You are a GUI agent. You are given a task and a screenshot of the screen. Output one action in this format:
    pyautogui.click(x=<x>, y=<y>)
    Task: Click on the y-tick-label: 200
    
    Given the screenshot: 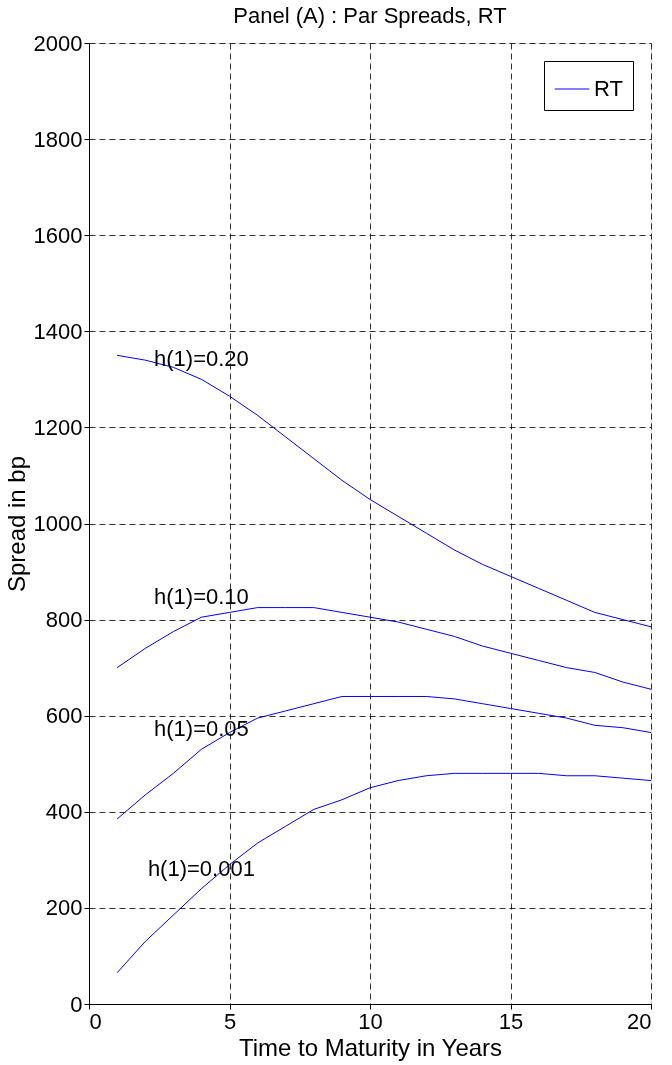 What is the action you would take?
    pyautogui.click(x=64, y=908)
    